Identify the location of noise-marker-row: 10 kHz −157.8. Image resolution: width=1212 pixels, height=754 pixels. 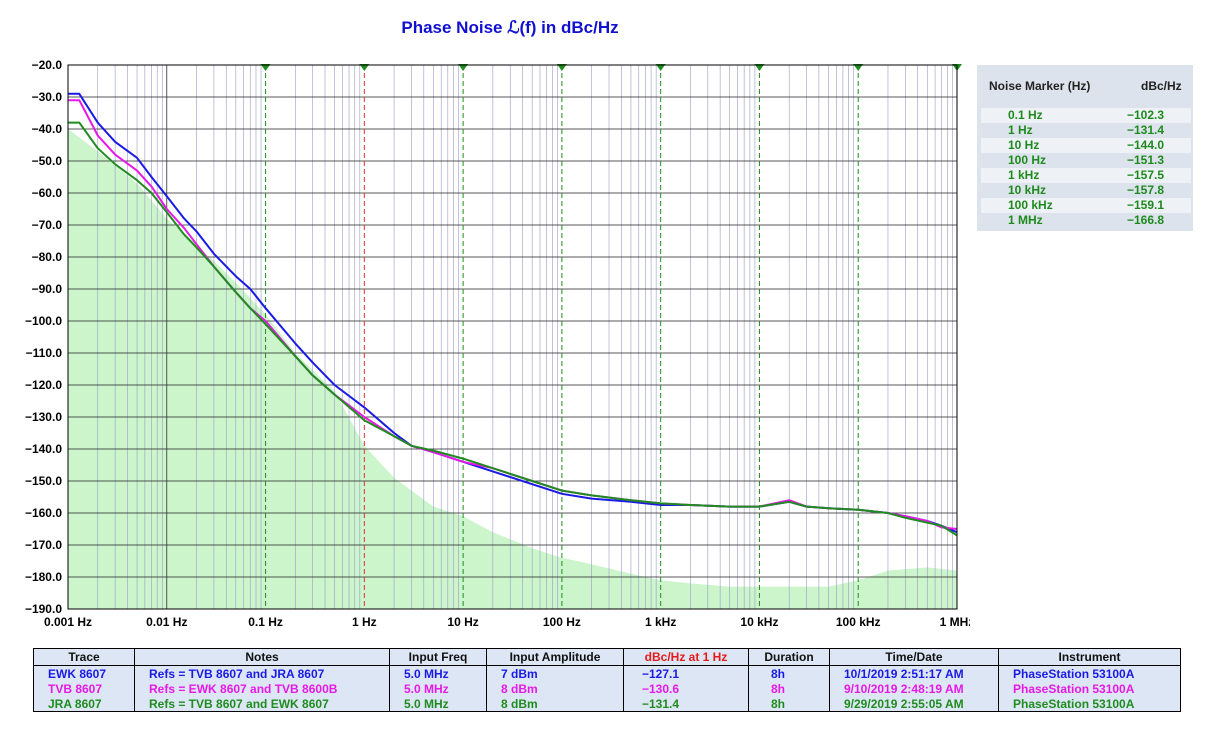
(1086, 190).